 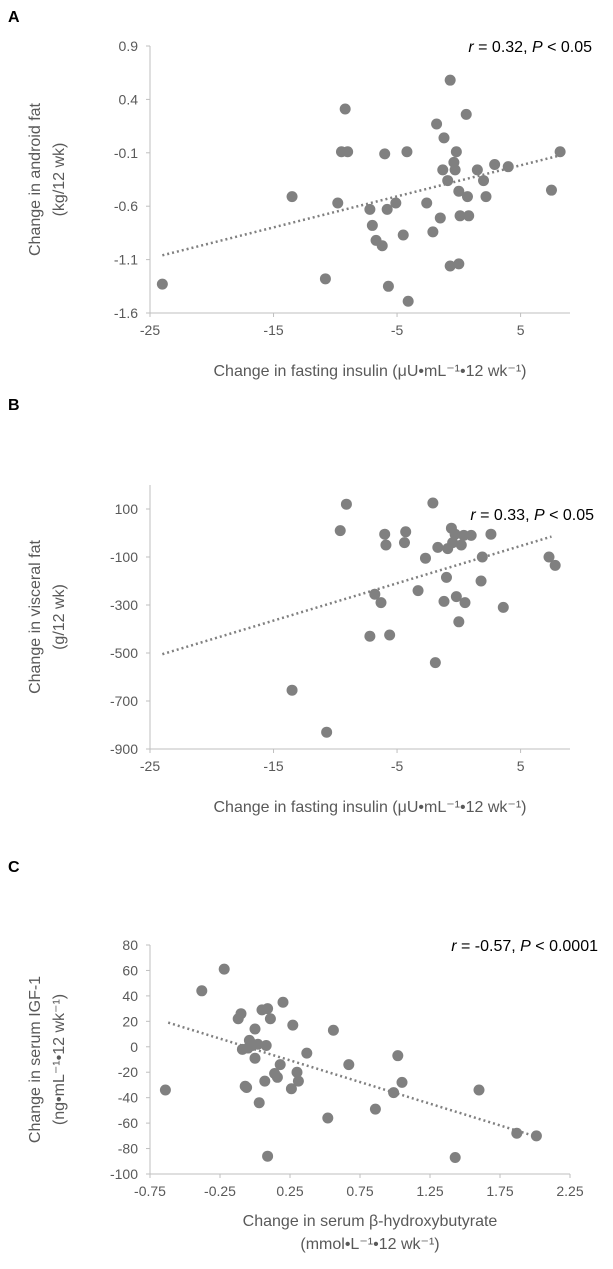 What do you see at coordinates (14, 17) in the screenshot?
I see `panel-label: A` at bounding box center [14, 17].